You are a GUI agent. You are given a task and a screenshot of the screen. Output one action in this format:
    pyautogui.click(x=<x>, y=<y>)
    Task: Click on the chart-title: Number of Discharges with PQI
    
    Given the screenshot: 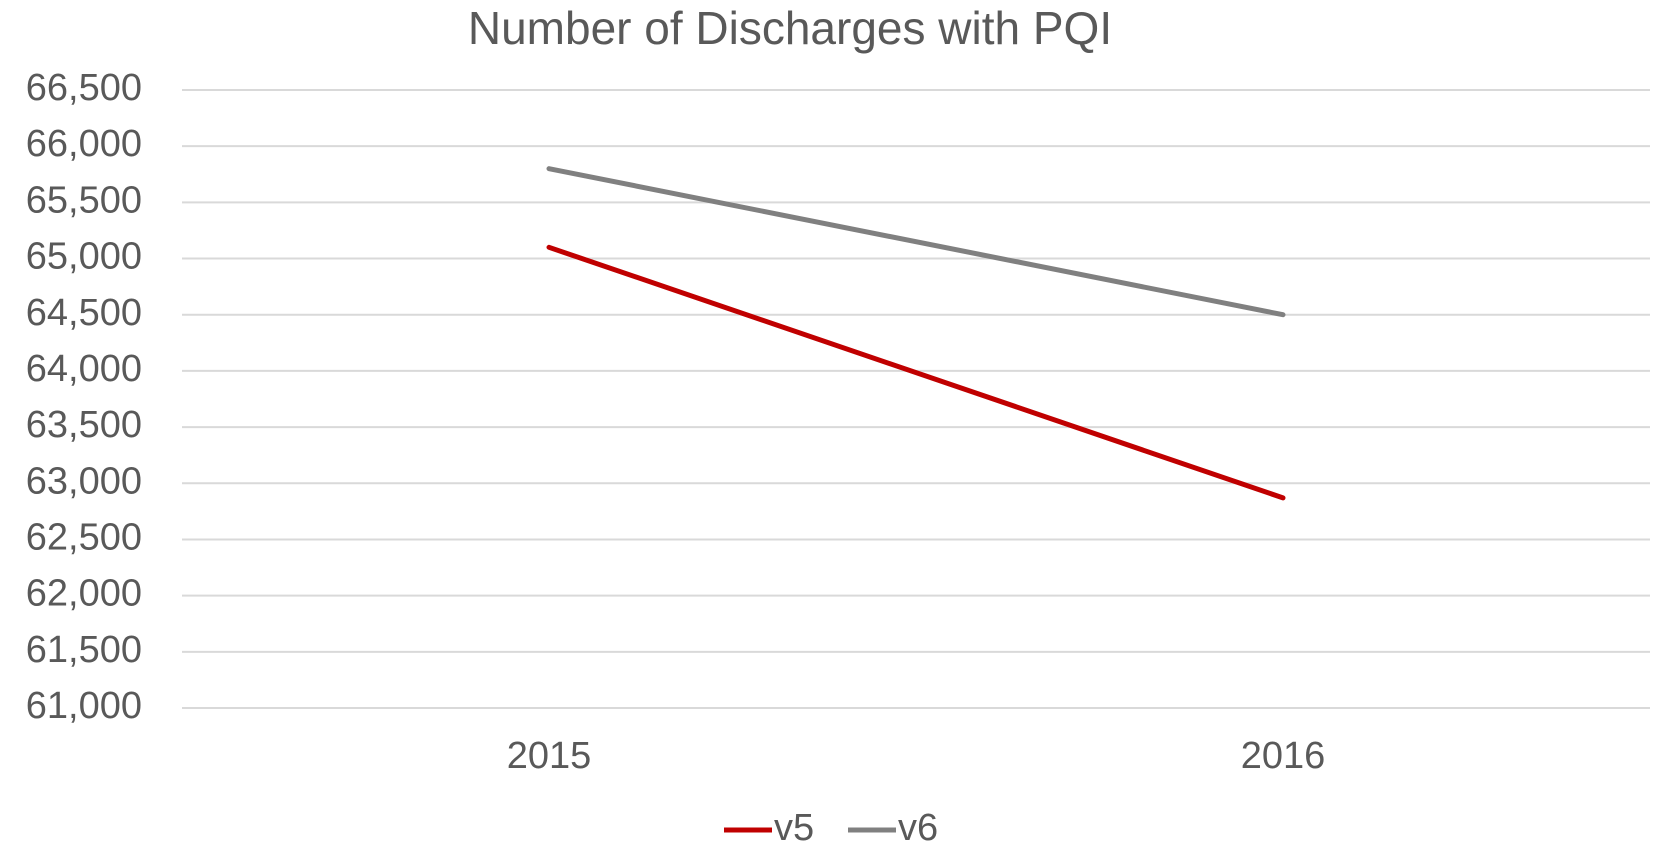 What is the action you would take?
    pyautogui.click(x=790, y=28)
    